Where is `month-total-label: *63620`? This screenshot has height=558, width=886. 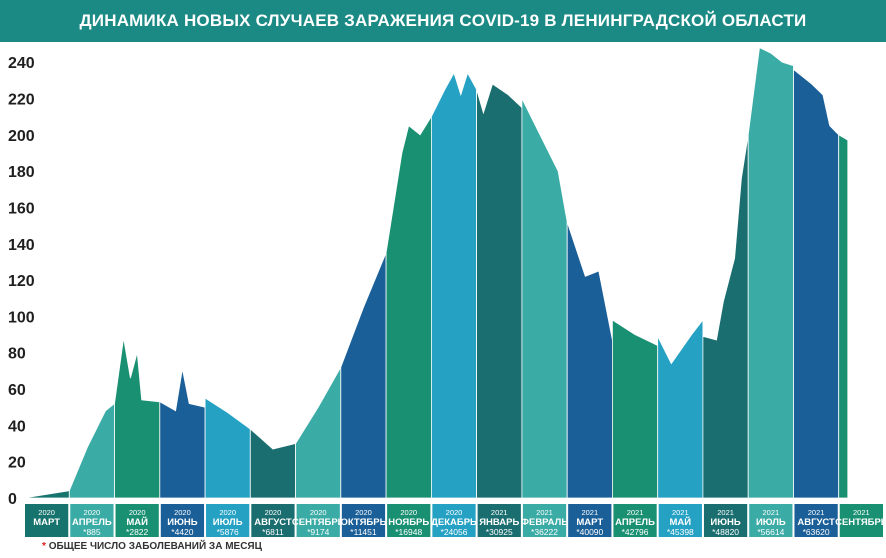 month-total-label: *63620 is located at coordinates (816, 532).